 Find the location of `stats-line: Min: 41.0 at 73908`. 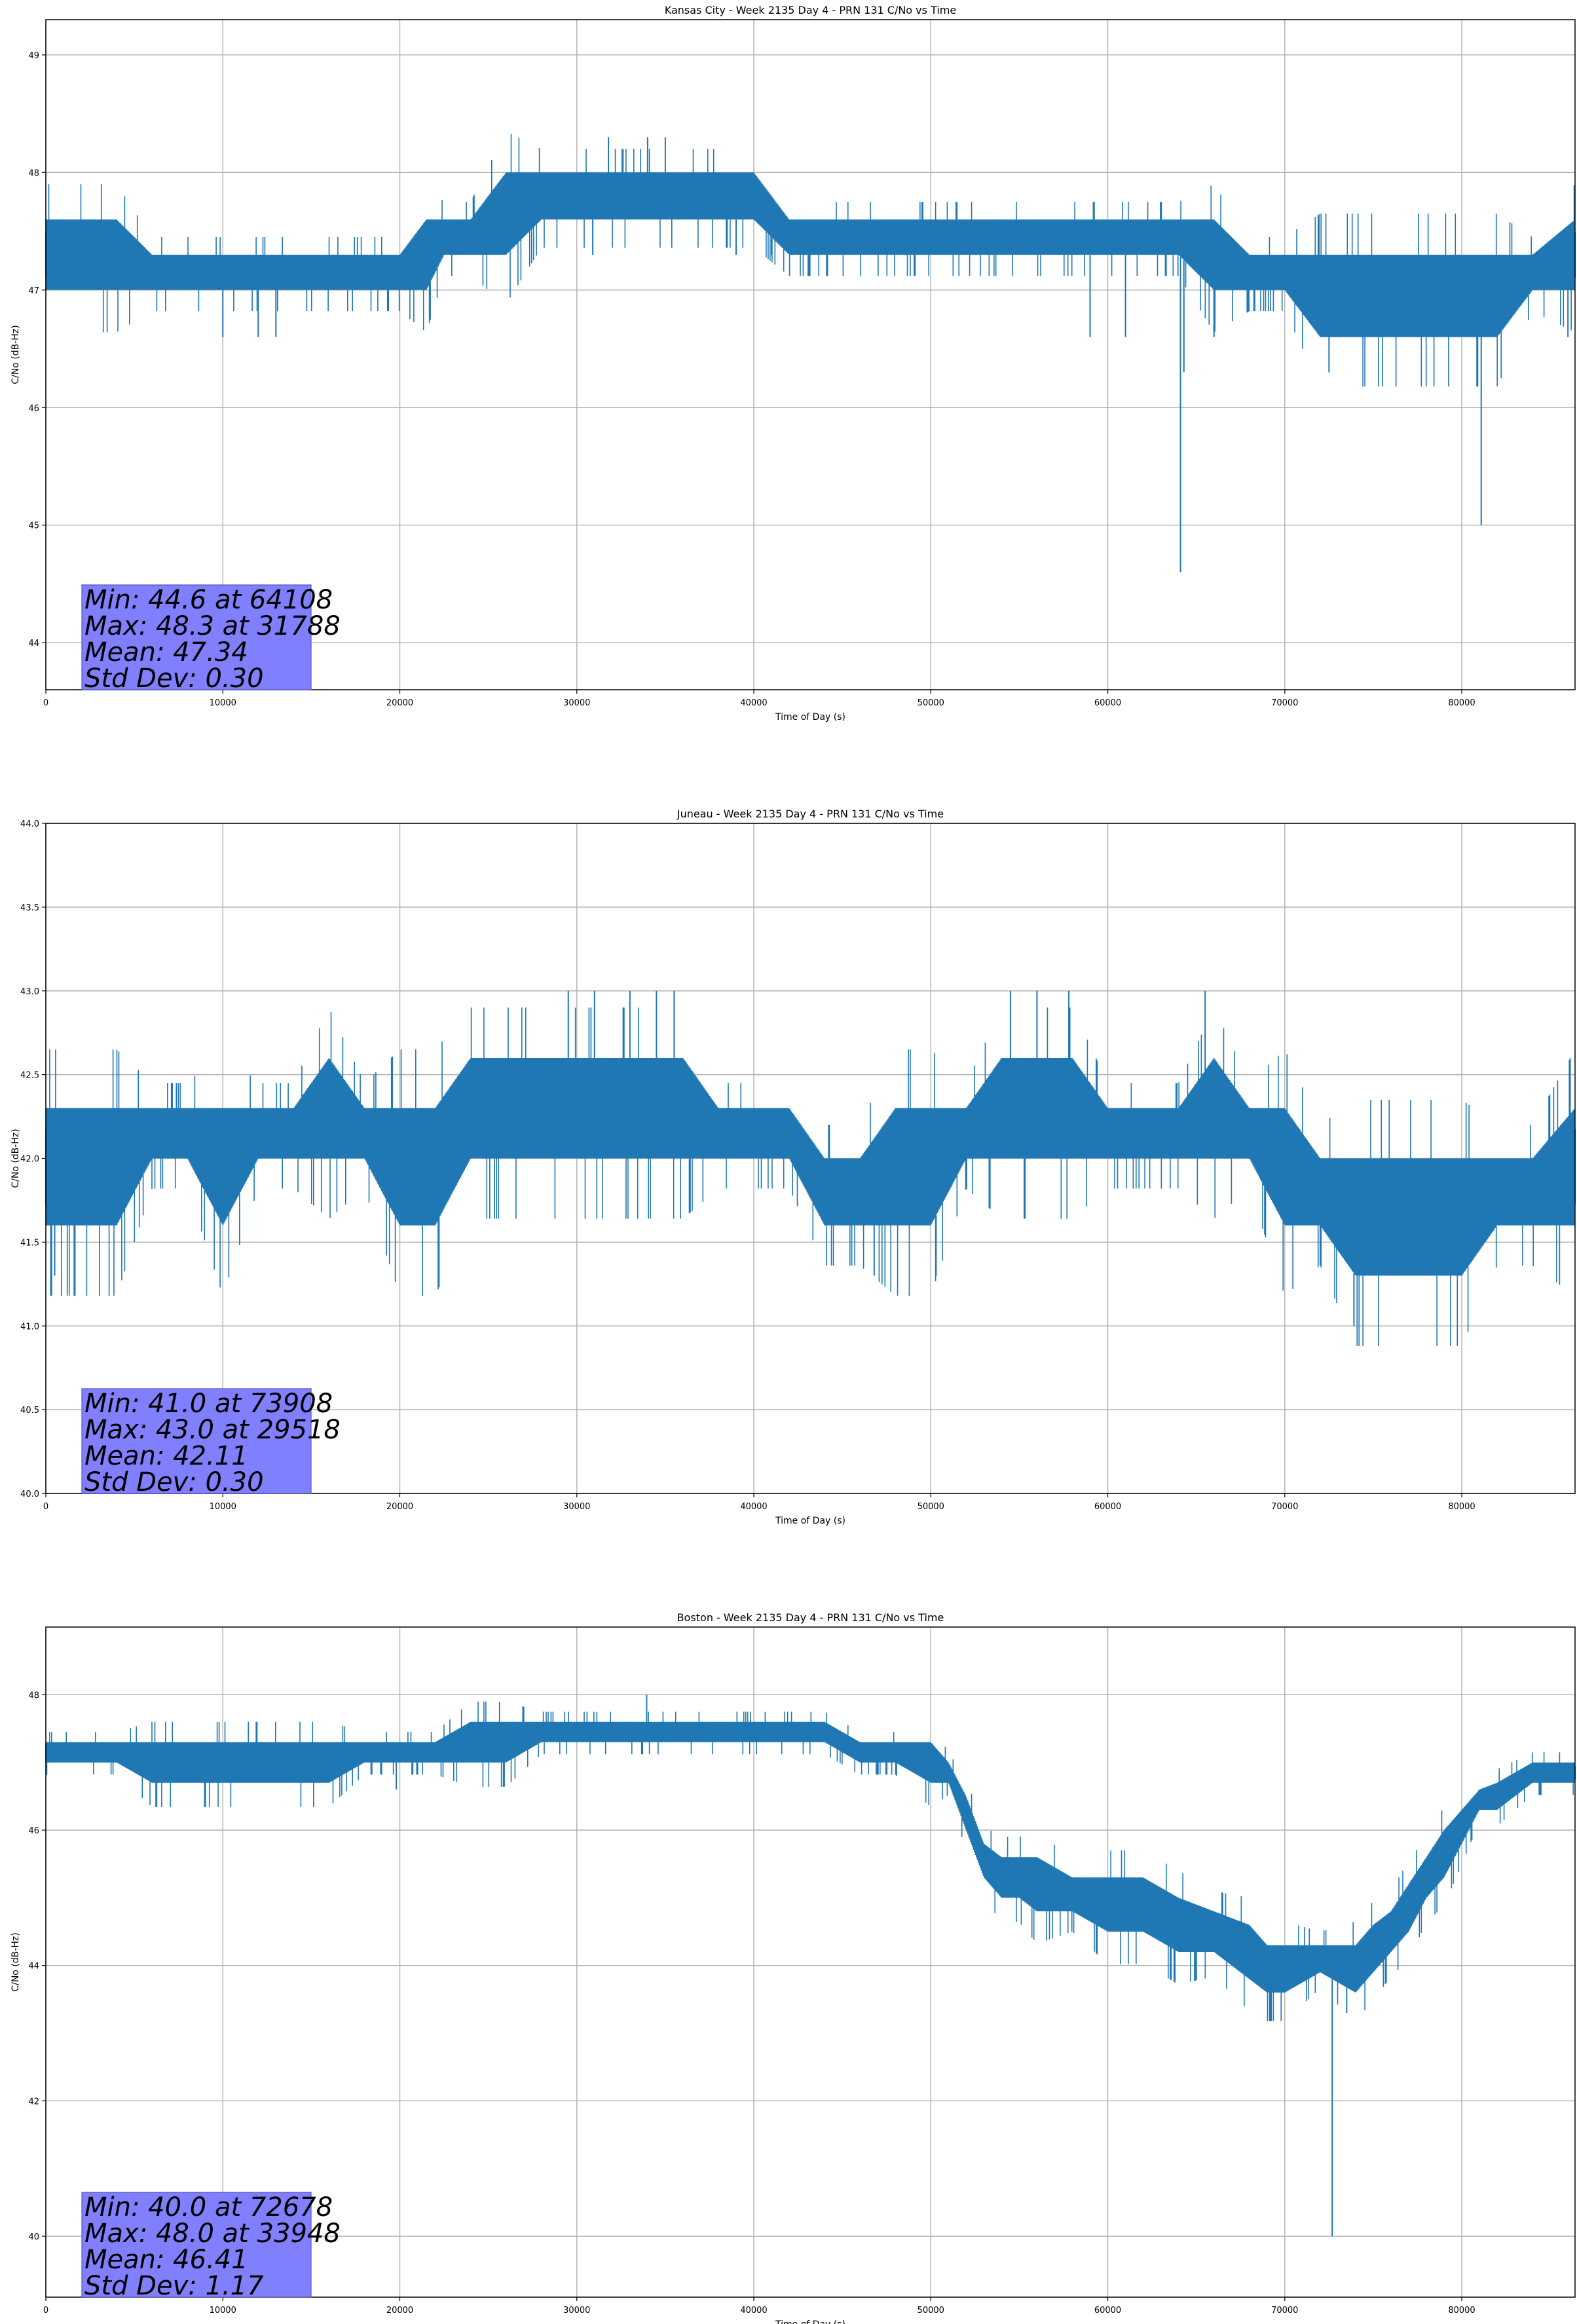

stats-line: Min: 41.0 at 73908 is located at coordinates (208, 1404).